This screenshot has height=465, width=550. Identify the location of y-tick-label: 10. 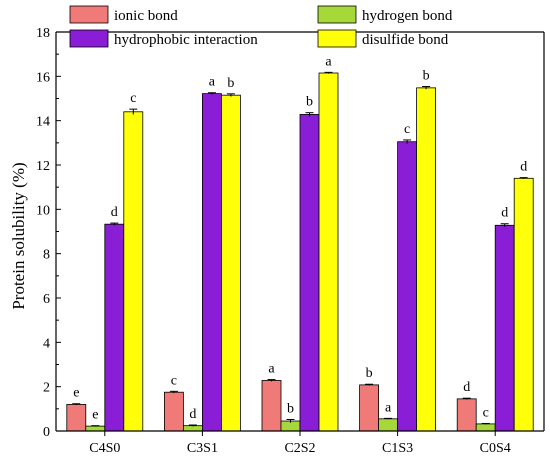
(43, 210).